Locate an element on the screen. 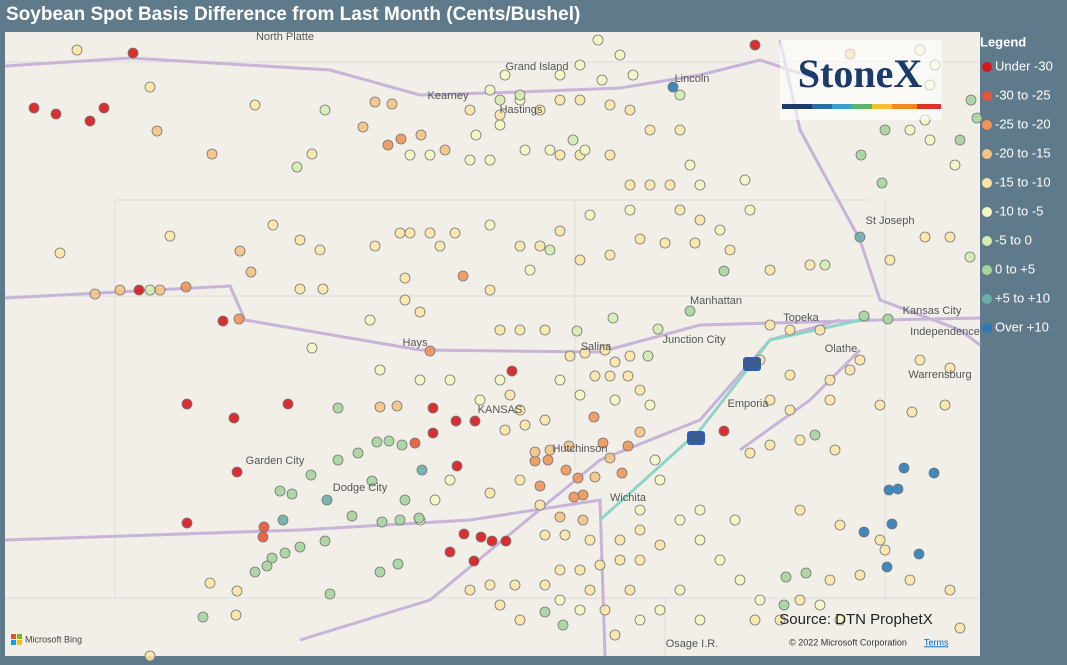 The height and width of the screenshot is (665, 1067). city-label: Topeka is located at coordinates (801, 318).